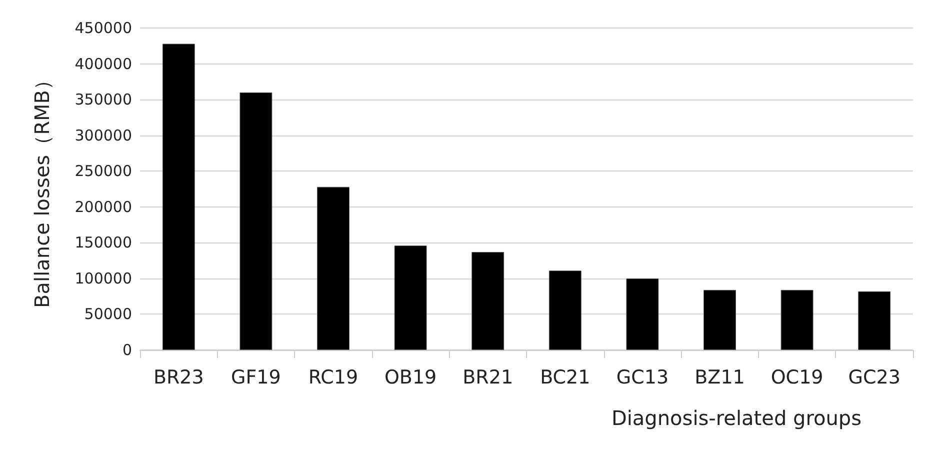  I want to click on x-tick-label: OC19, so click(797, 377).